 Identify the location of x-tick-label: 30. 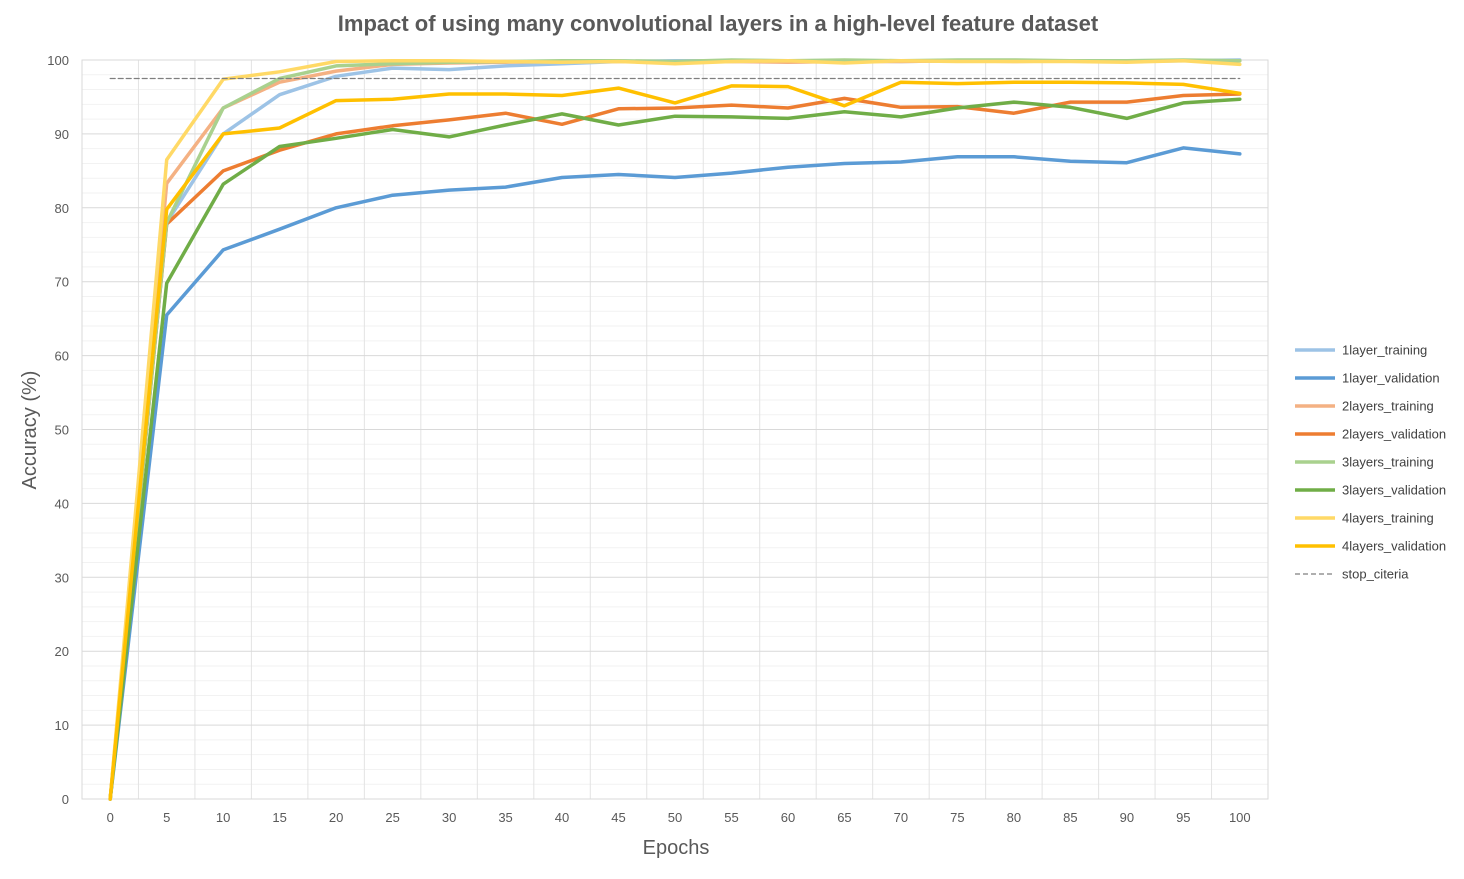
(449, 817).